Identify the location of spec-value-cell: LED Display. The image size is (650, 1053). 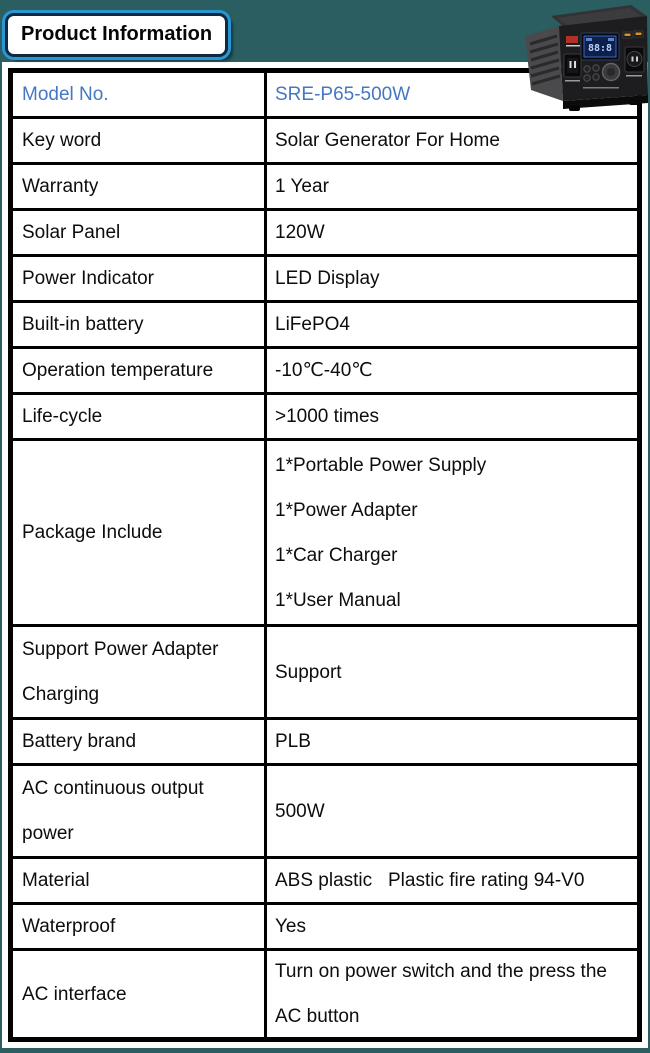
(452, 280).